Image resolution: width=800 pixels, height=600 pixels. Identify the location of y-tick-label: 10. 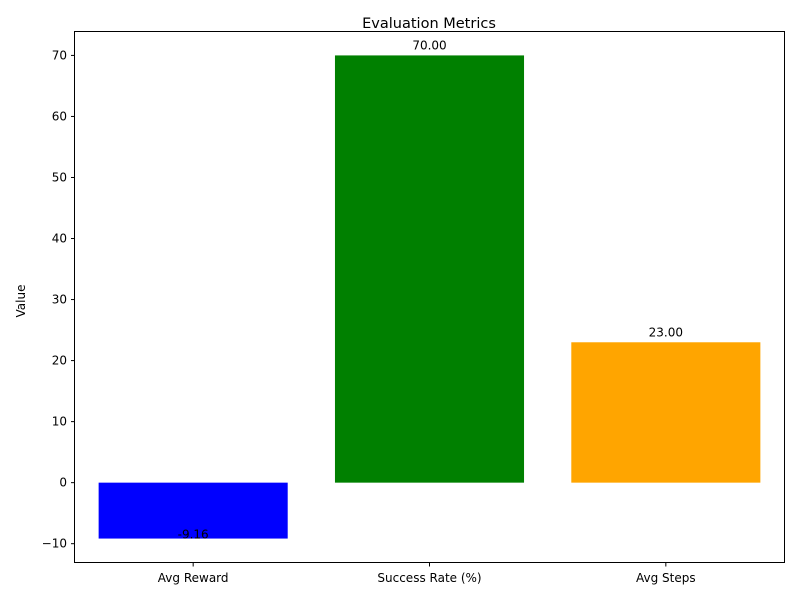
(59, 422).